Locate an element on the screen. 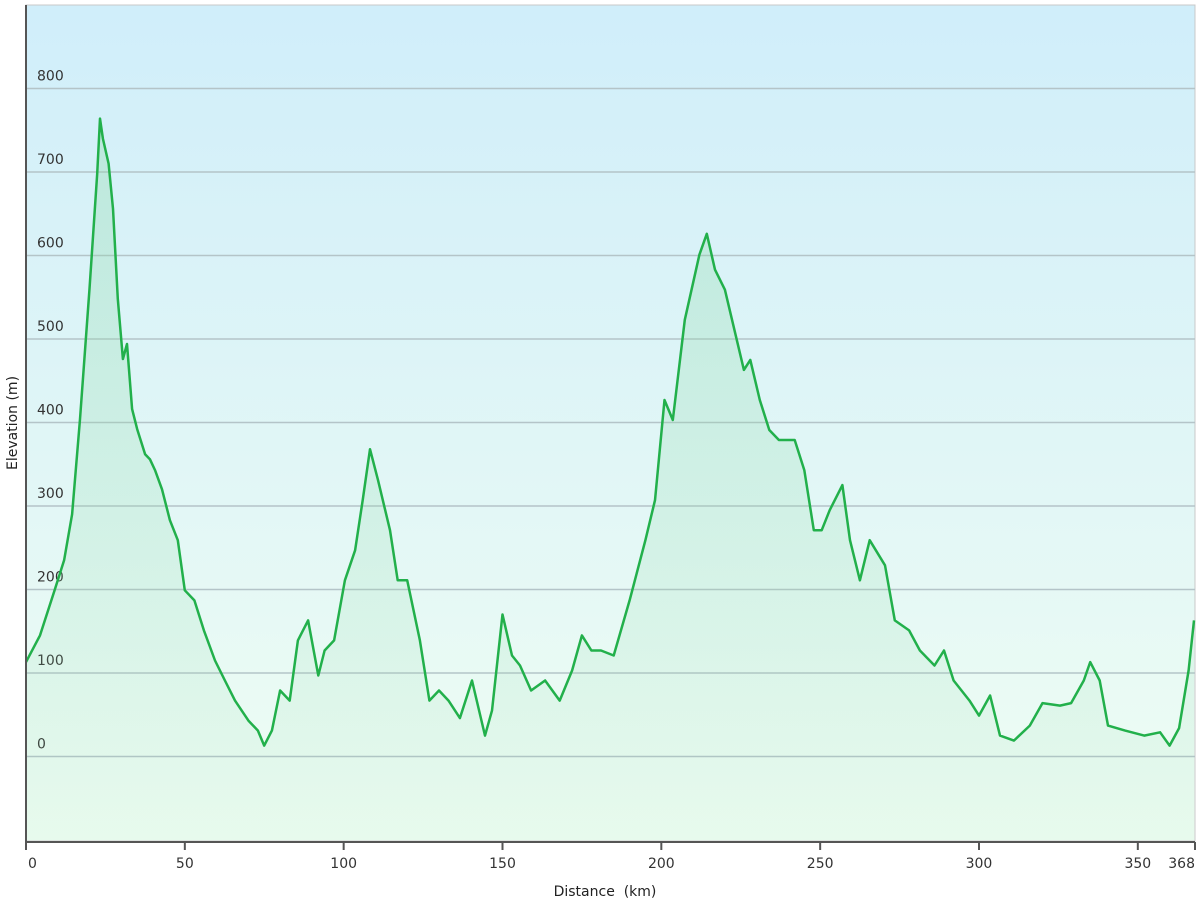 This screenshot has height=900, width=1200. x-tick-label: 150 is located at coordinates (502, 864).